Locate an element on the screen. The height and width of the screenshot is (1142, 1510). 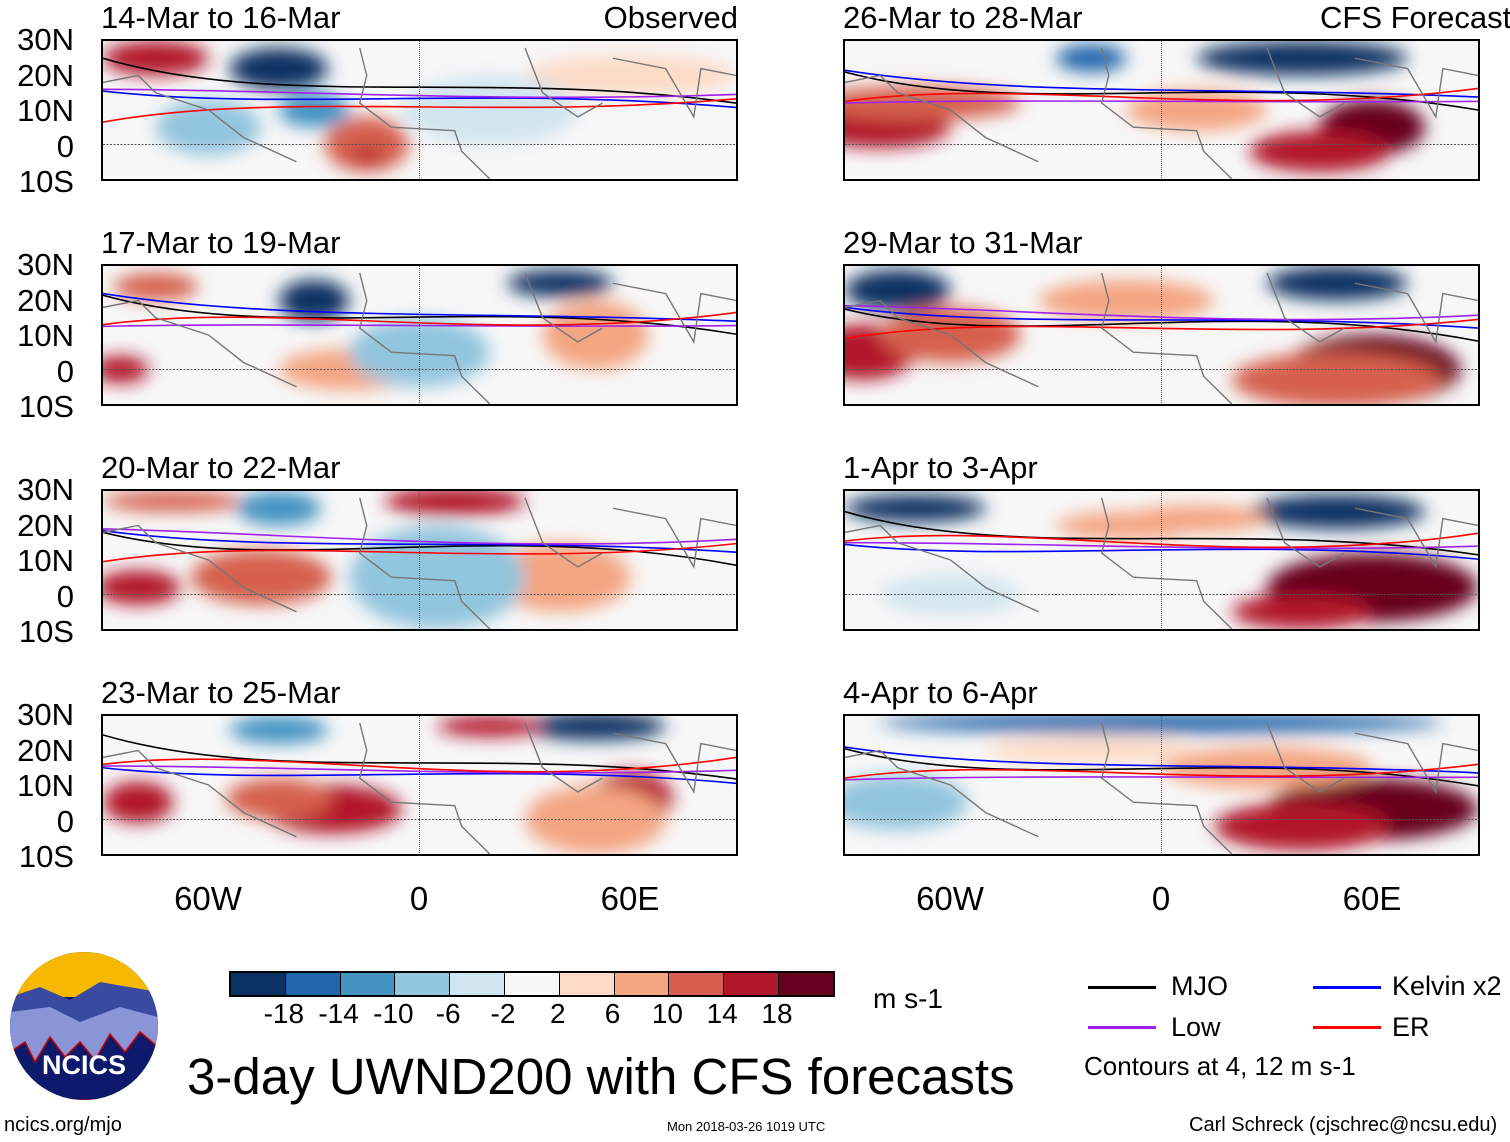
colorbar-tick-label: 18 is located at coordinates (777, 1013).